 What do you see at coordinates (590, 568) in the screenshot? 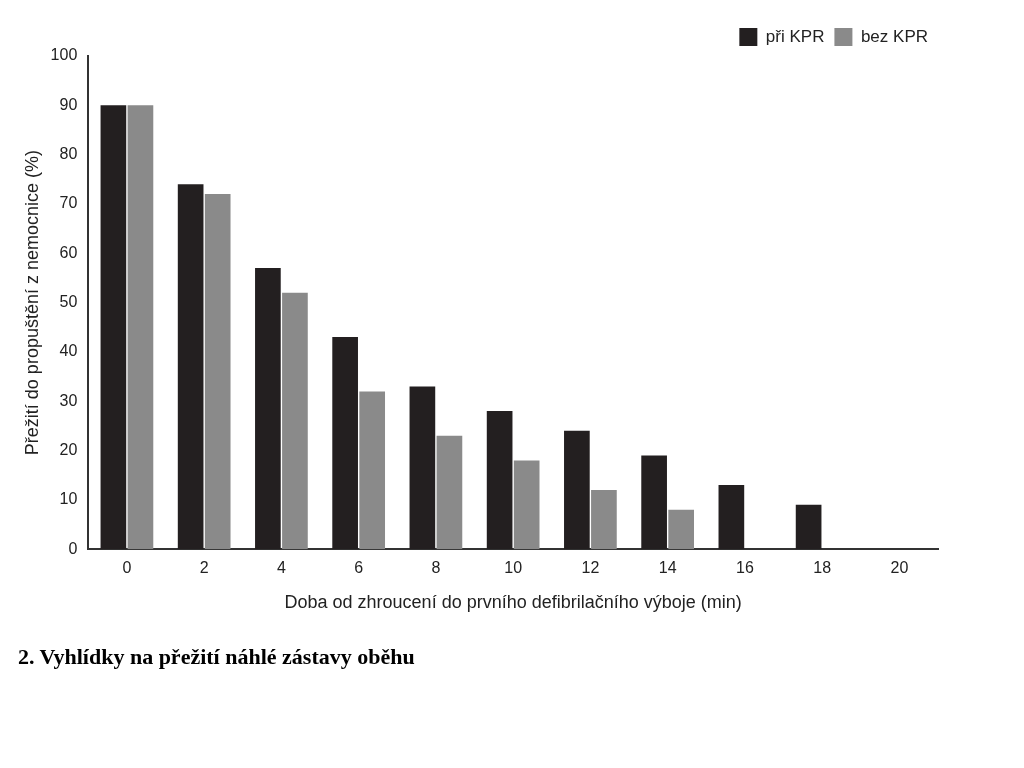
I see `x-tick-label: 12` at bounding box center [590, 568].